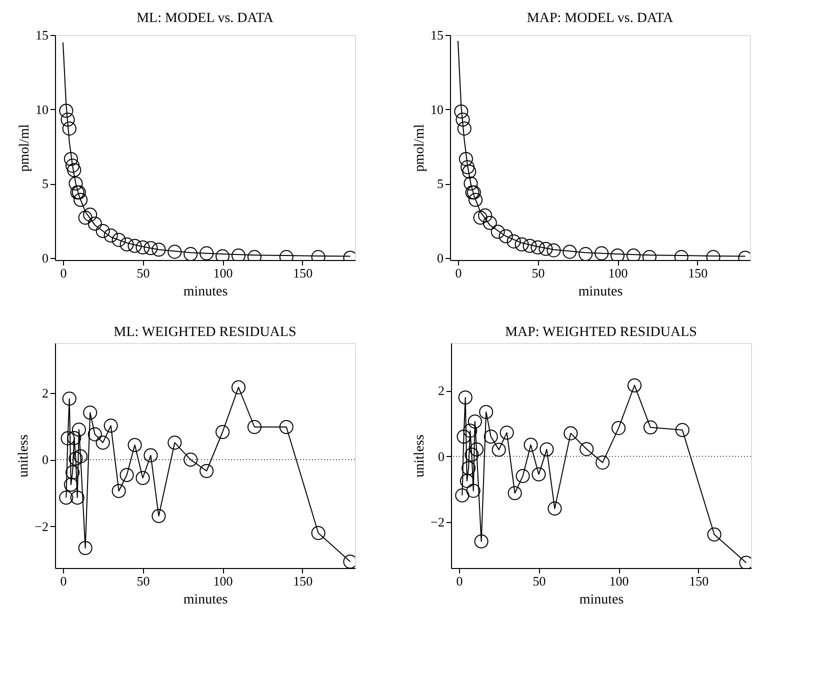 This screenshot has width=830, height=680. Describe the element at coordinates (420, 456) in the screenshot. I see `y-axis-title: unitless` at that location.